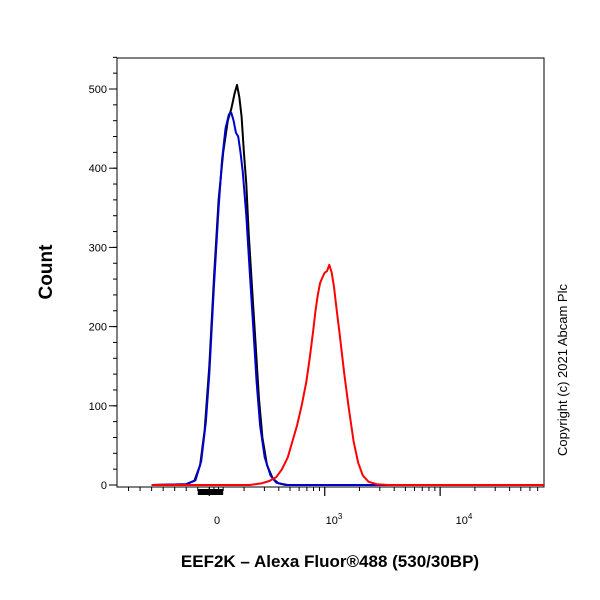 This screenshot has width=600, height=600. Describe the element at coordinates (217, 521) in the screenshot. I see `x-tick-label-0: 0` at that location.